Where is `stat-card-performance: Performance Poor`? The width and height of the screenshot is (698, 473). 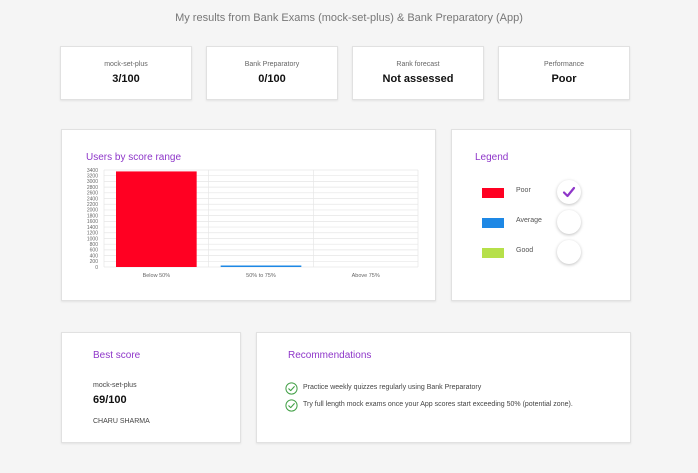 stat-card-performance: Performance Poor is located at coordinates (564, 73).